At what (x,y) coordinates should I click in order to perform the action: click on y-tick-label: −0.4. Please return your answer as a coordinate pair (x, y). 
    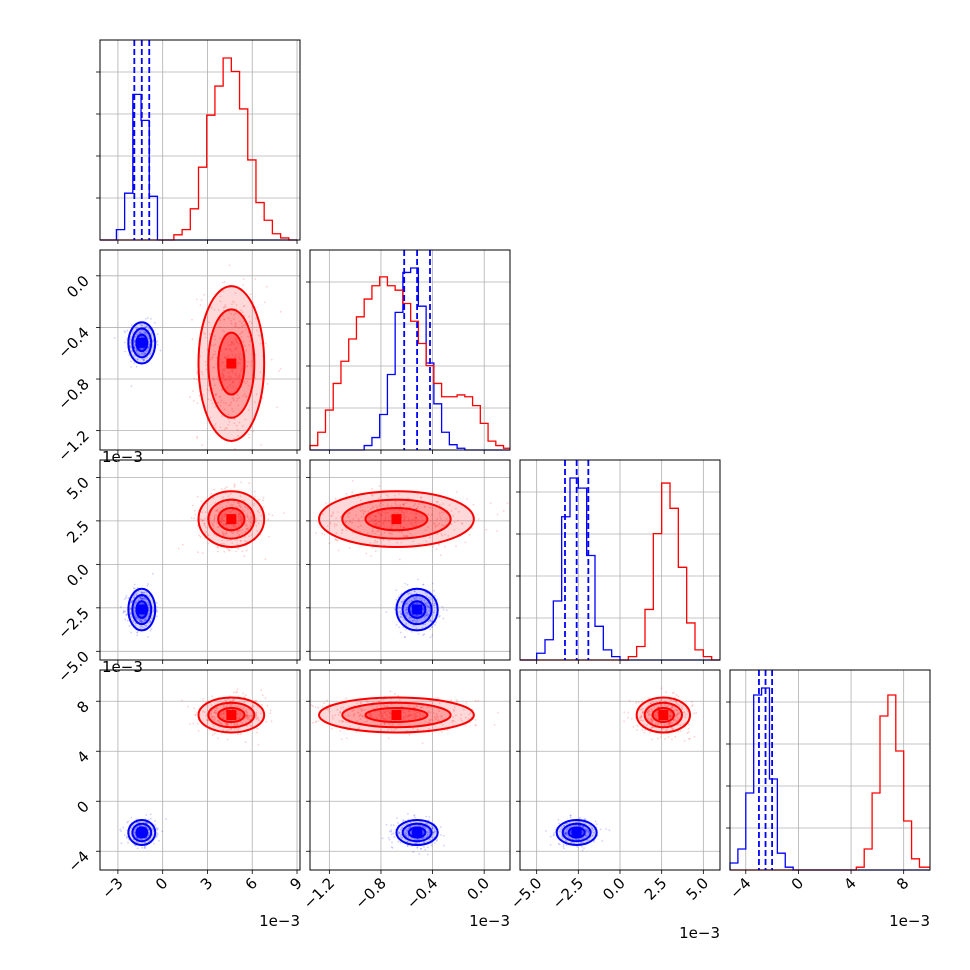
    Looking at the image, I should click on (73, 343).